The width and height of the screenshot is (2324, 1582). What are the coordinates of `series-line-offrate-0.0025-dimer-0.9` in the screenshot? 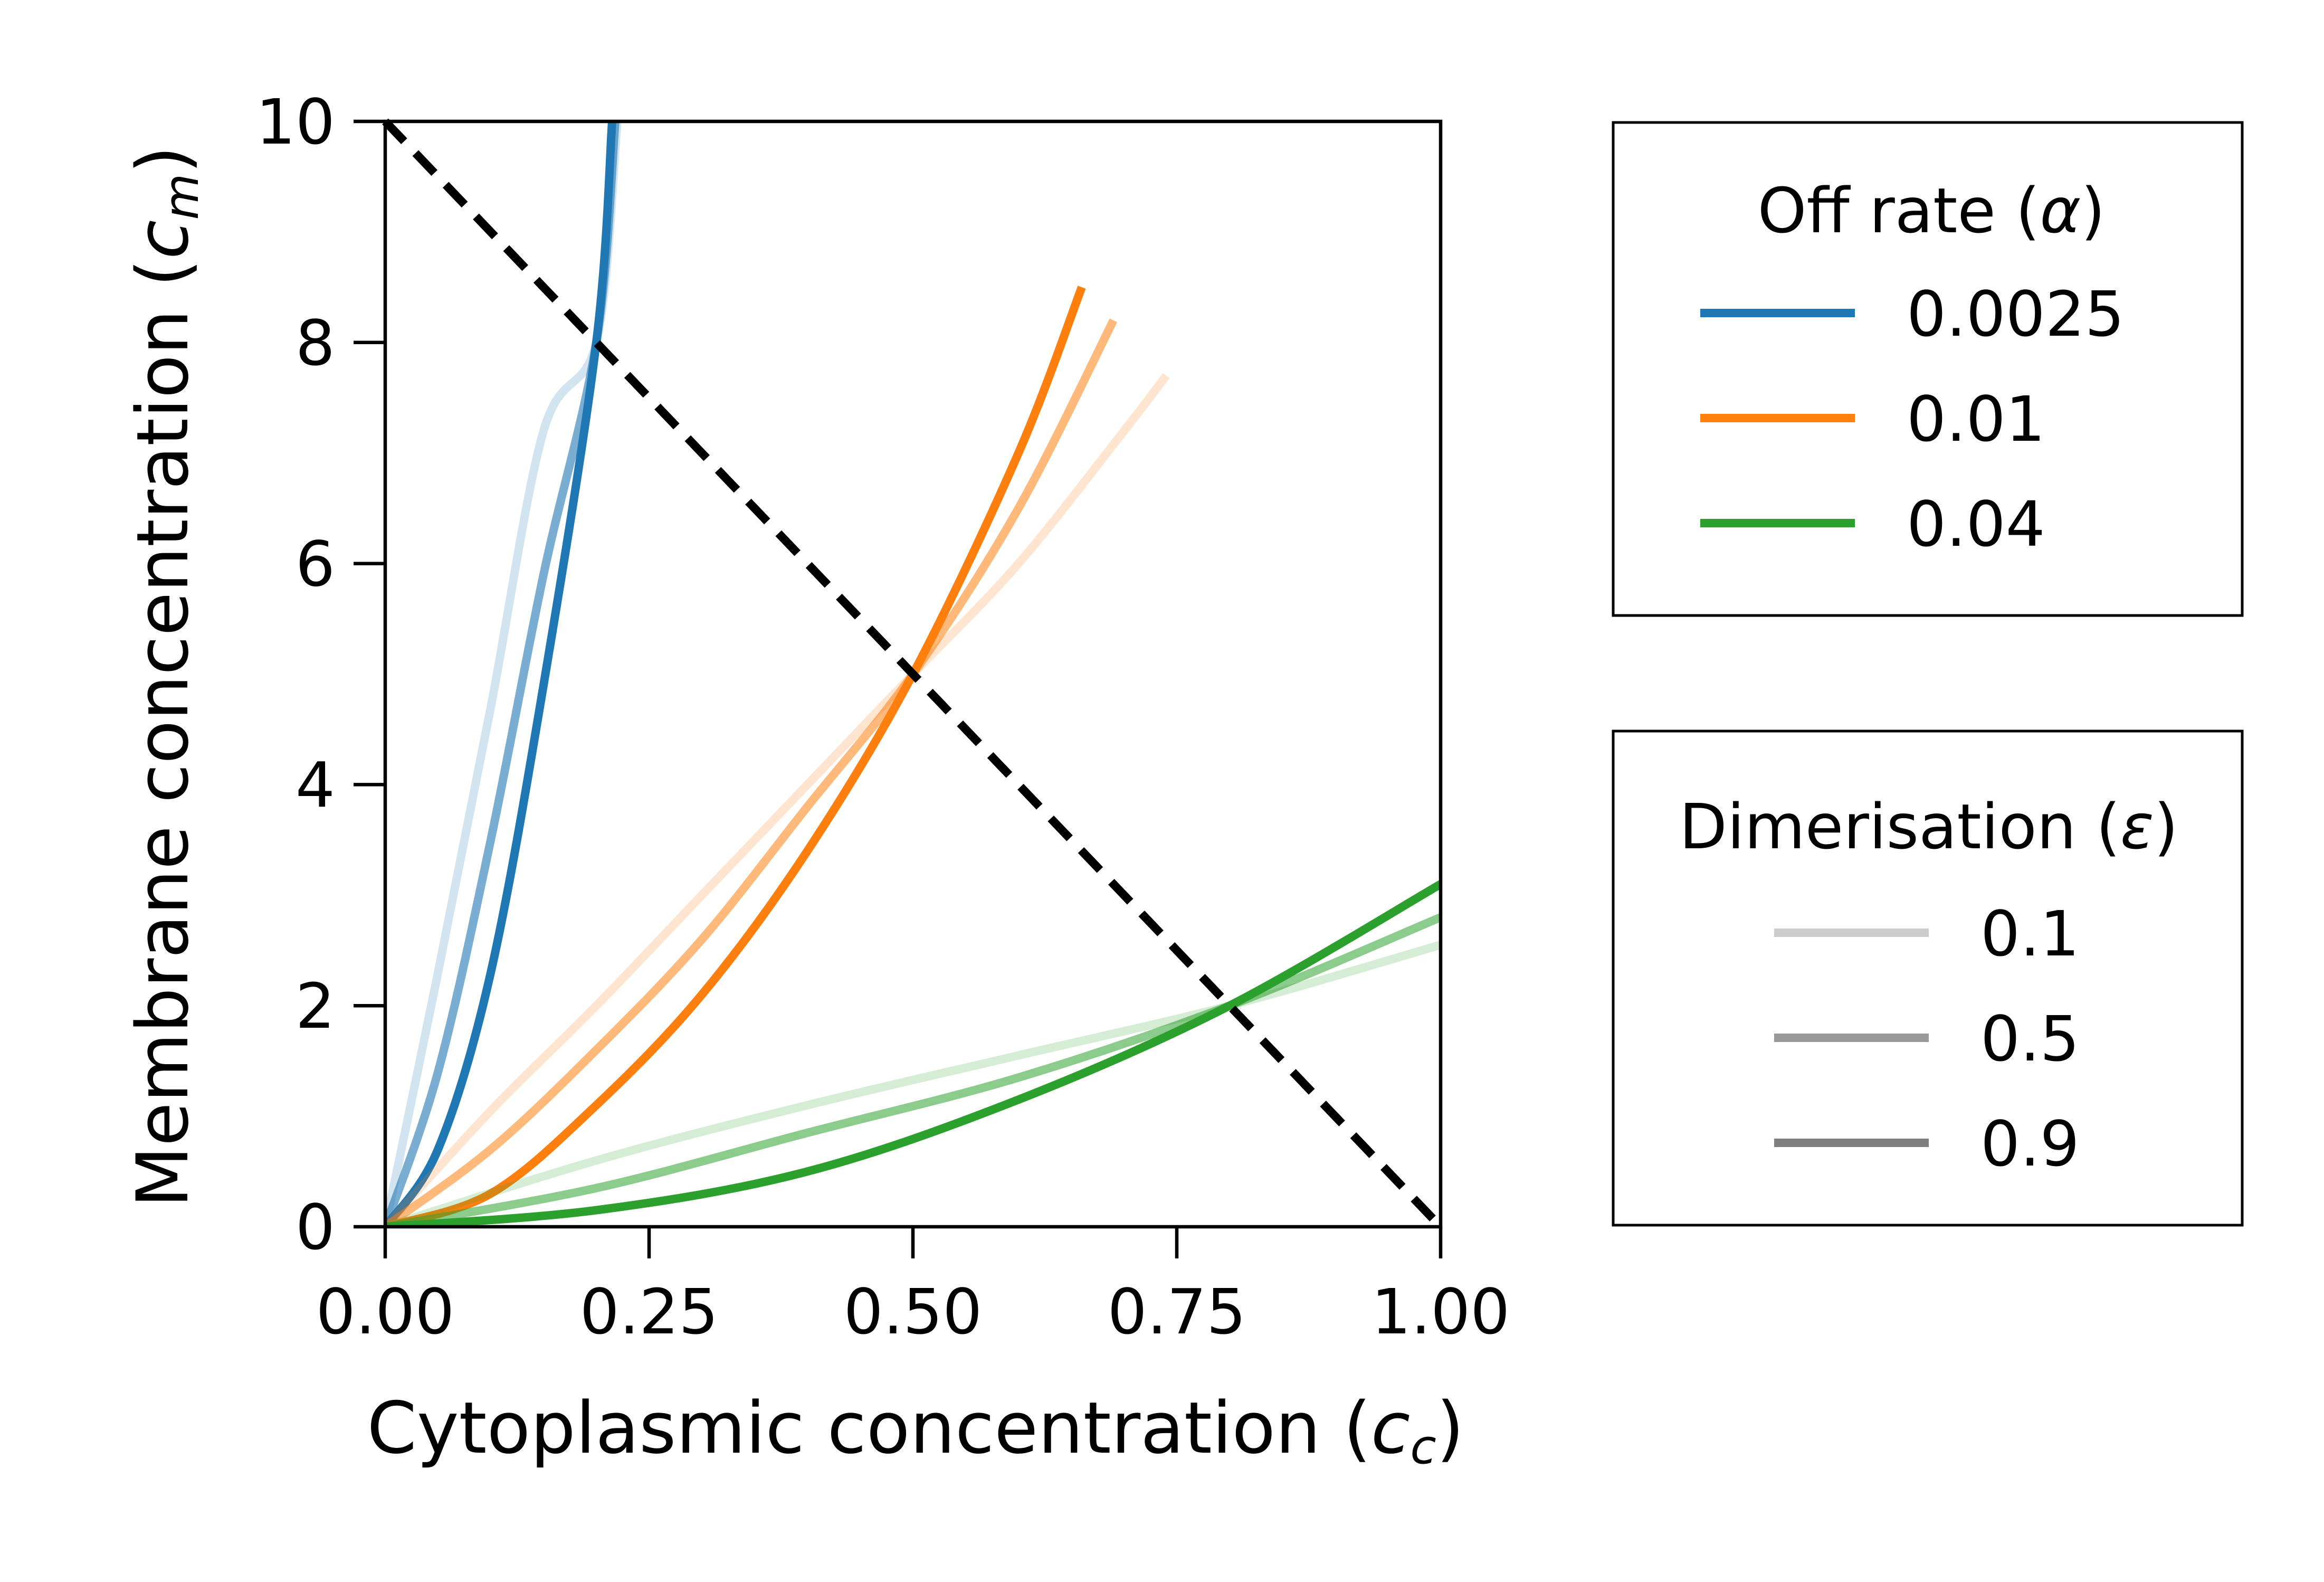 It's located at (500, 674).